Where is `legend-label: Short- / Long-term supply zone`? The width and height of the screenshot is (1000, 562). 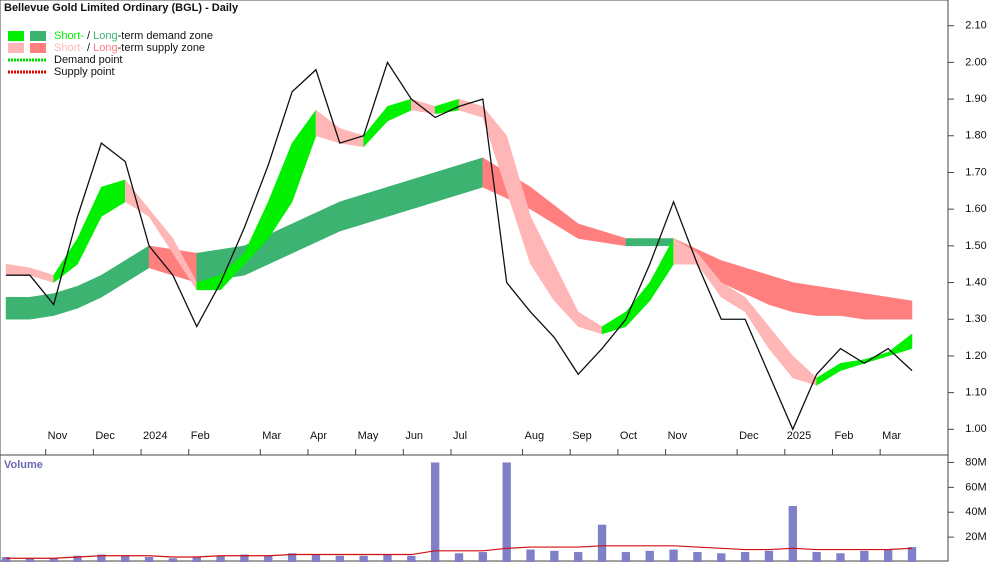 legend-label: Short- / Long-term supply zone is located at coordinates (129, 48).